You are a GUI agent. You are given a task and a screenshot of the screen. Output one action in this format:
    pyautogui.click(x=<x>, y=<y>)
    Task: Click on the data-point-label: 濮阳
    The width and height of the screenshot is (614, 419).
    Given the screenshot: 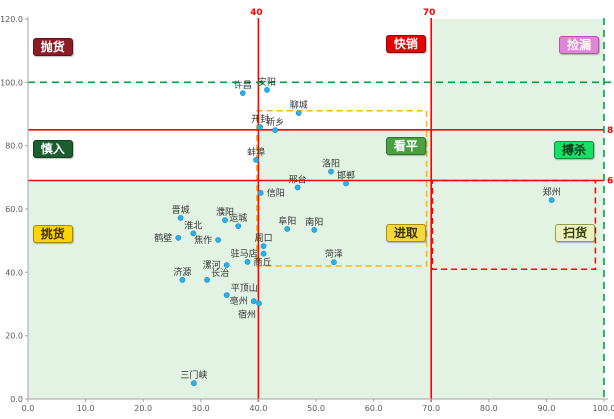 What is the action you would take?
    pyautogui.click(x=225, y=212)
    